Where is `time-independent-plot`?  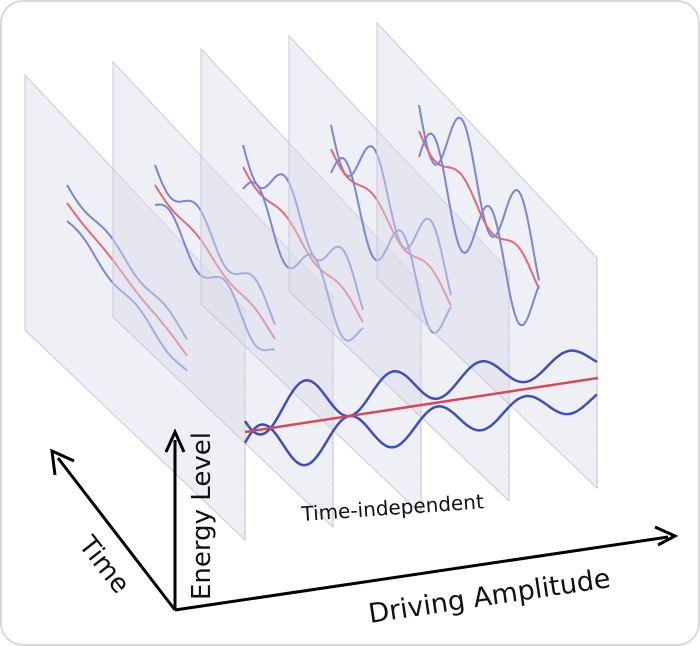
time-independent-plot is located at coordinates (421, 408).